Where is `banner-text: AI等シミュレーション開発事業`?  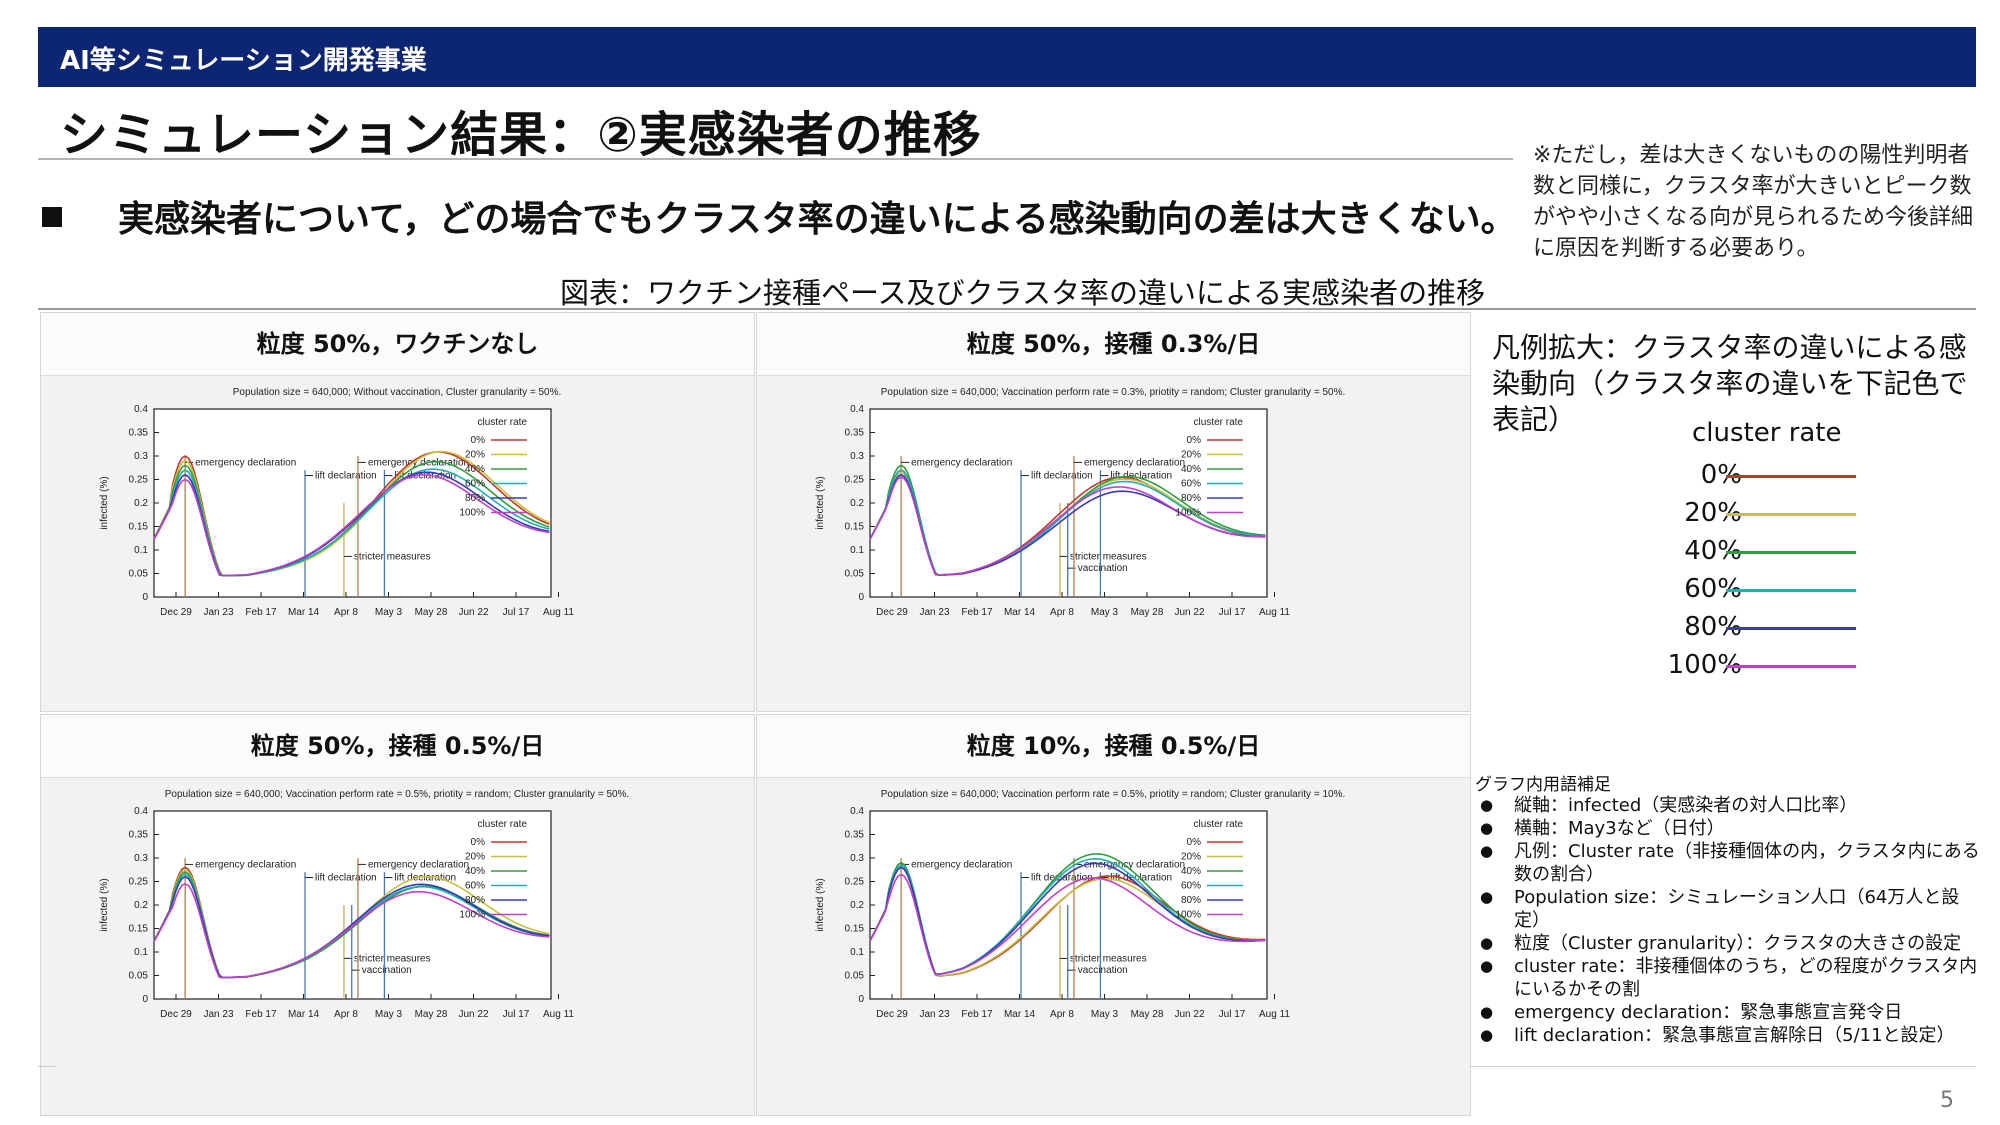 banner-text: AI等シミュレーション開発事業 is located at coordinates (243, 61).